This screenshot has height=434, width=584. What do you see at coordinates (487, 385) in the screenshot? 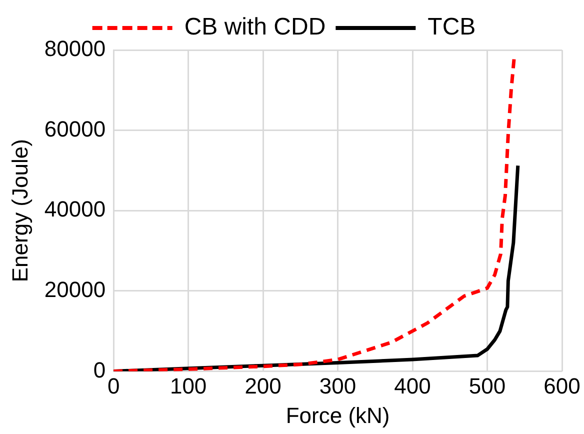
I see `x-tick-label: 500` at bounding box center [487, 385].